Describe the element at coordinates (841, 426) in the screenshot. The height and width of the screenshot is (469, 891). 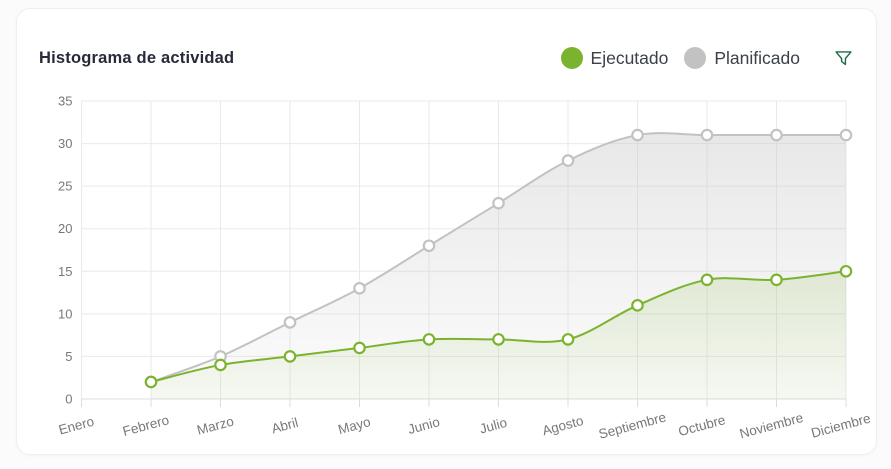
I see `svg-text: Diciembre` at that location.